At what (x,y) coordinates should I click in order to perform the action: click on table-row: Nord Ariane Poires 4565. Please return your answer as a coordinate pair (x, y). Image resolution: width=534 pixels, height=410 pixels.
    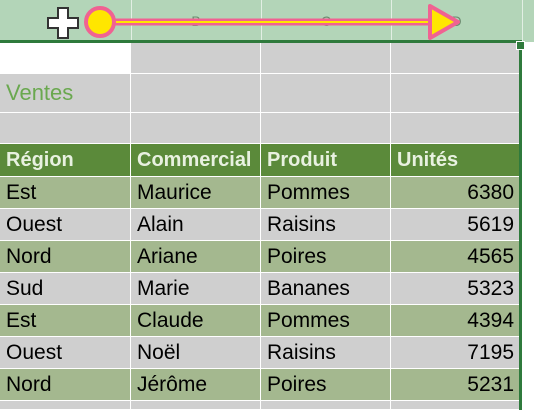
    Looking at the image, I should click on (259, 257).